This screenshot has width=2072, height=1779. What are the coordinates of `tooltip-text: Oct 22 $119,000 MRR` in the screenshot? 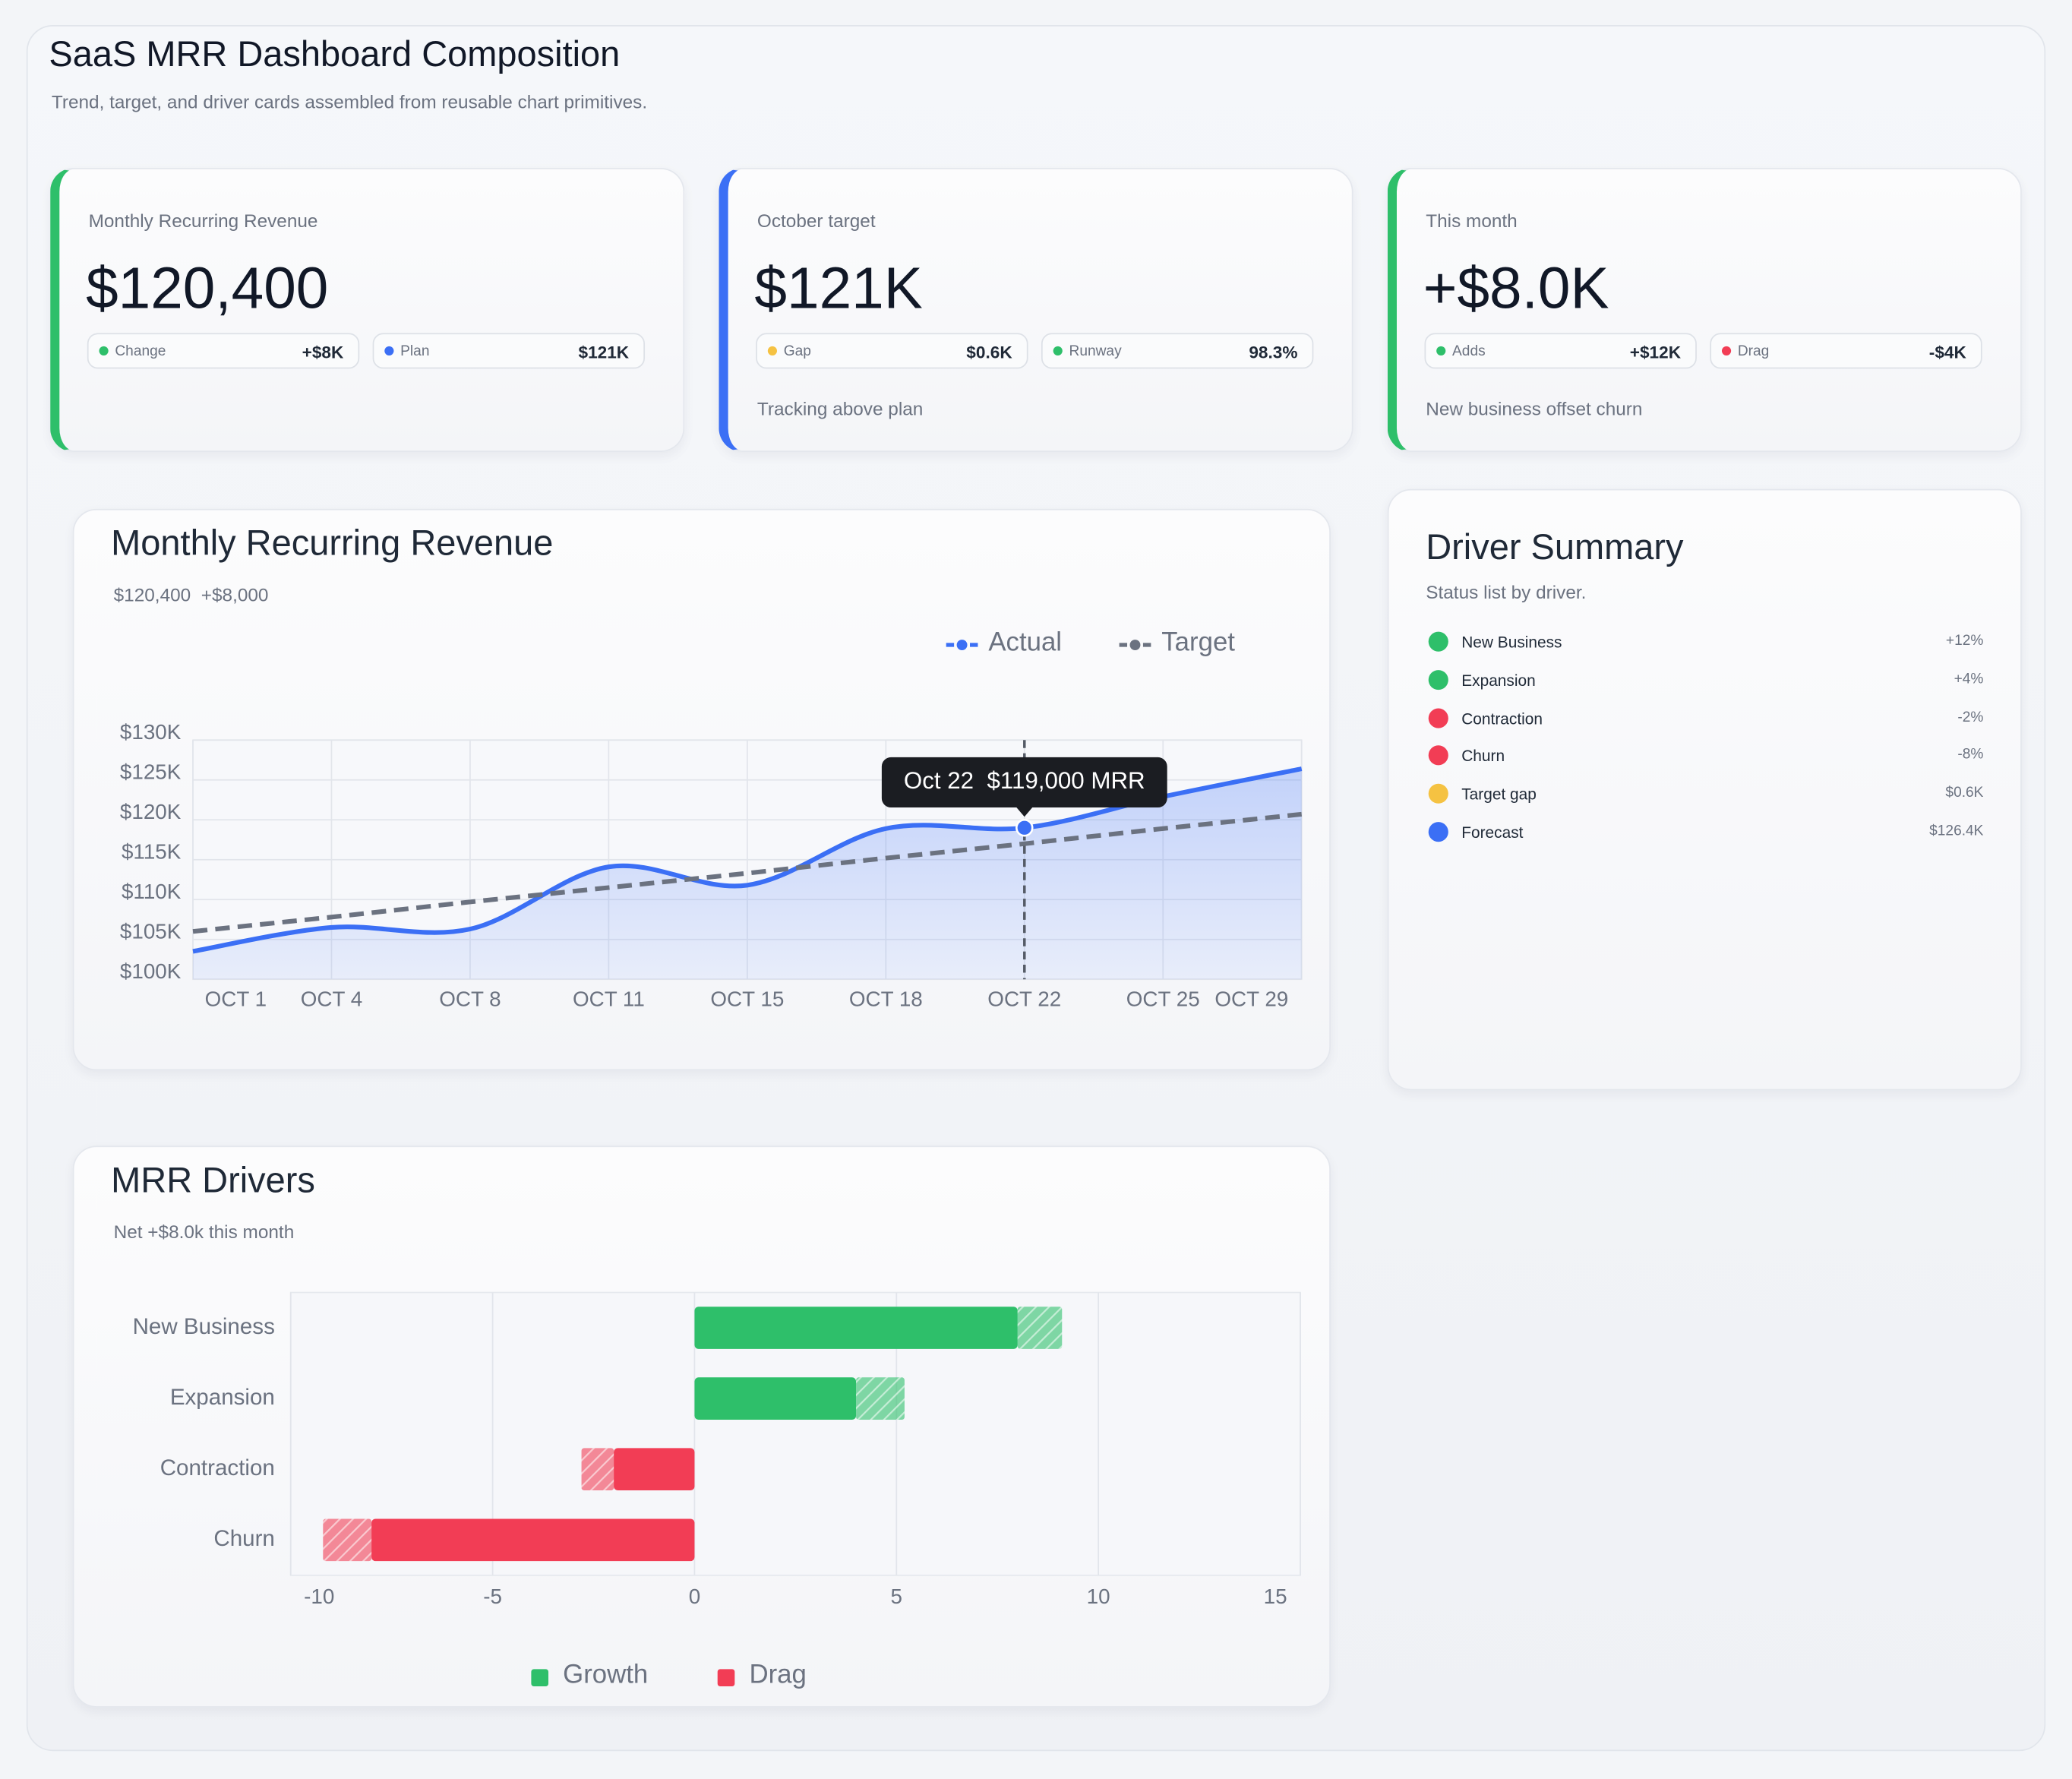 It's located at (1024, 781).